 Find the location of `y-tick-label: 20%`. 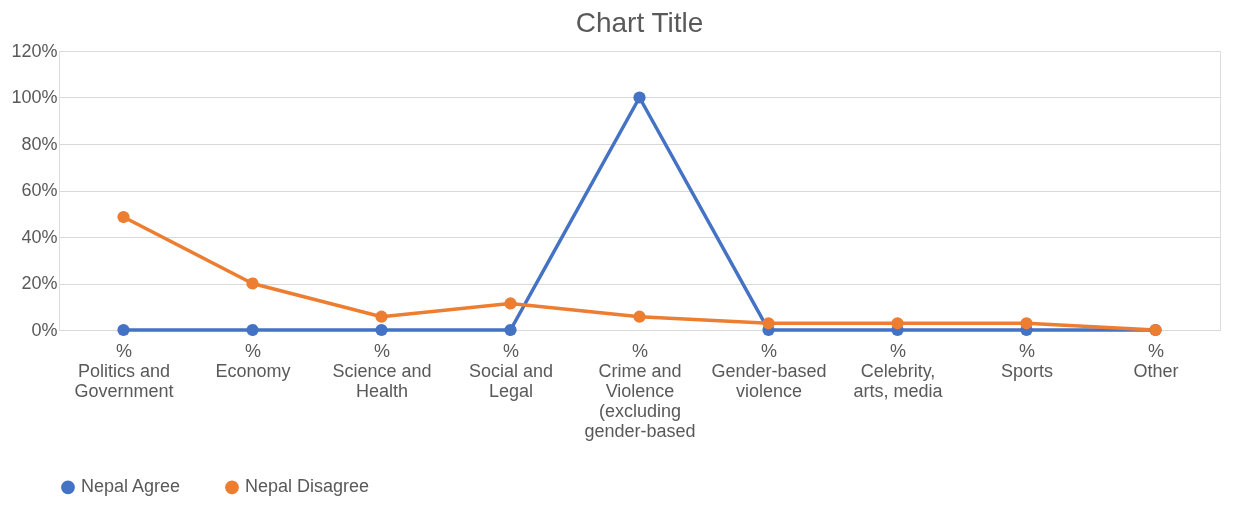

y-tick-label: 20% is located at coordinates (39, 283).